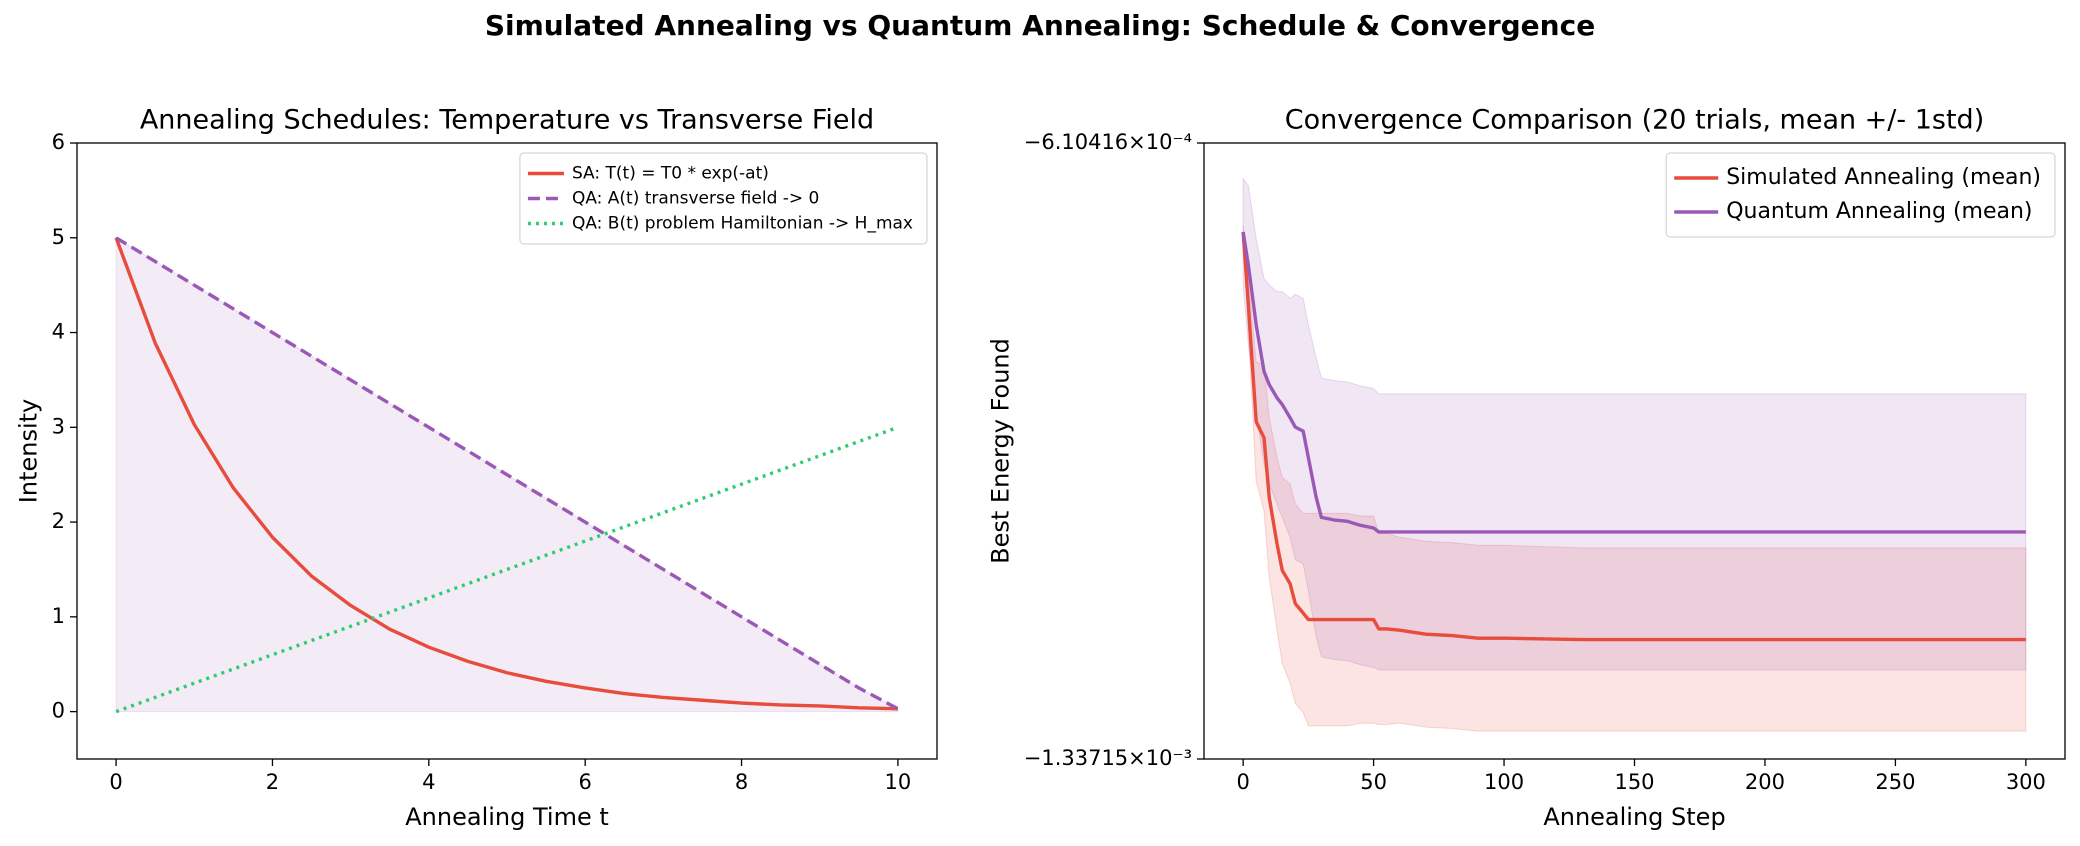  What do you see at coordinates (507, 817) in the screenshot?
I see `x-axis-label: Annealing Time t` at bounding box center [507, 817].